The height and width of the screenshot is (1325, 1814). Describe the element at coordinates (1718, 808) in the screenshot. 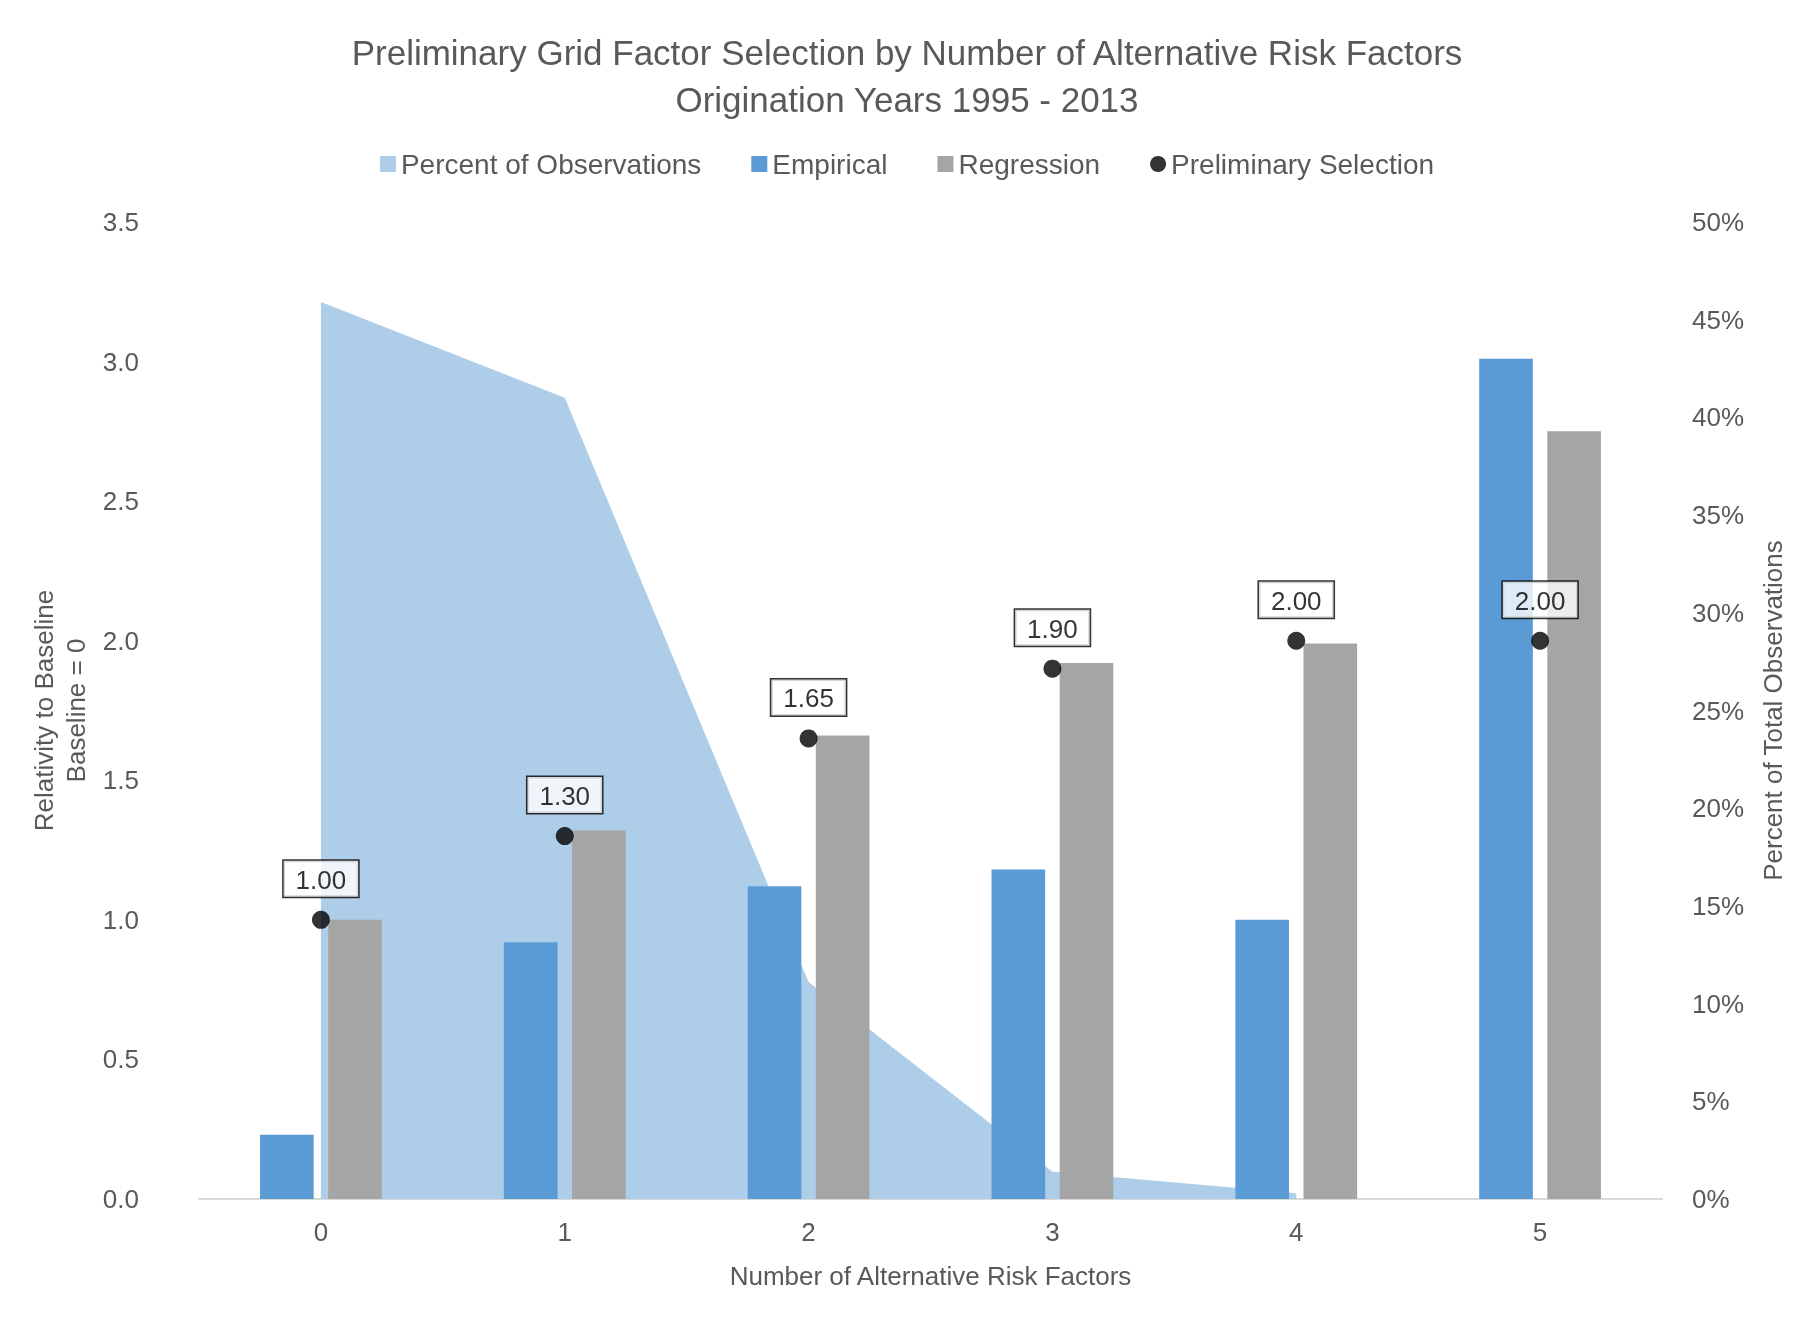

I see `y2-tick-label: 20%` at that location.